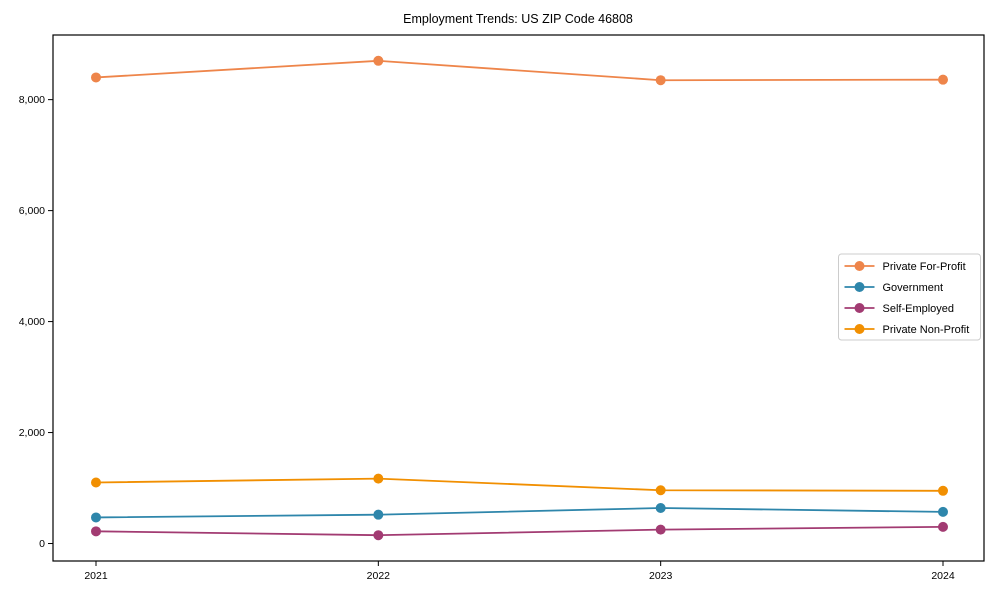 This screenshot has width=1000, height=600. What do you see at coordinates (32, 100) in the screenshot?
I see `y-axis-tick-label: 8,000` at bounding box center [32, 100].